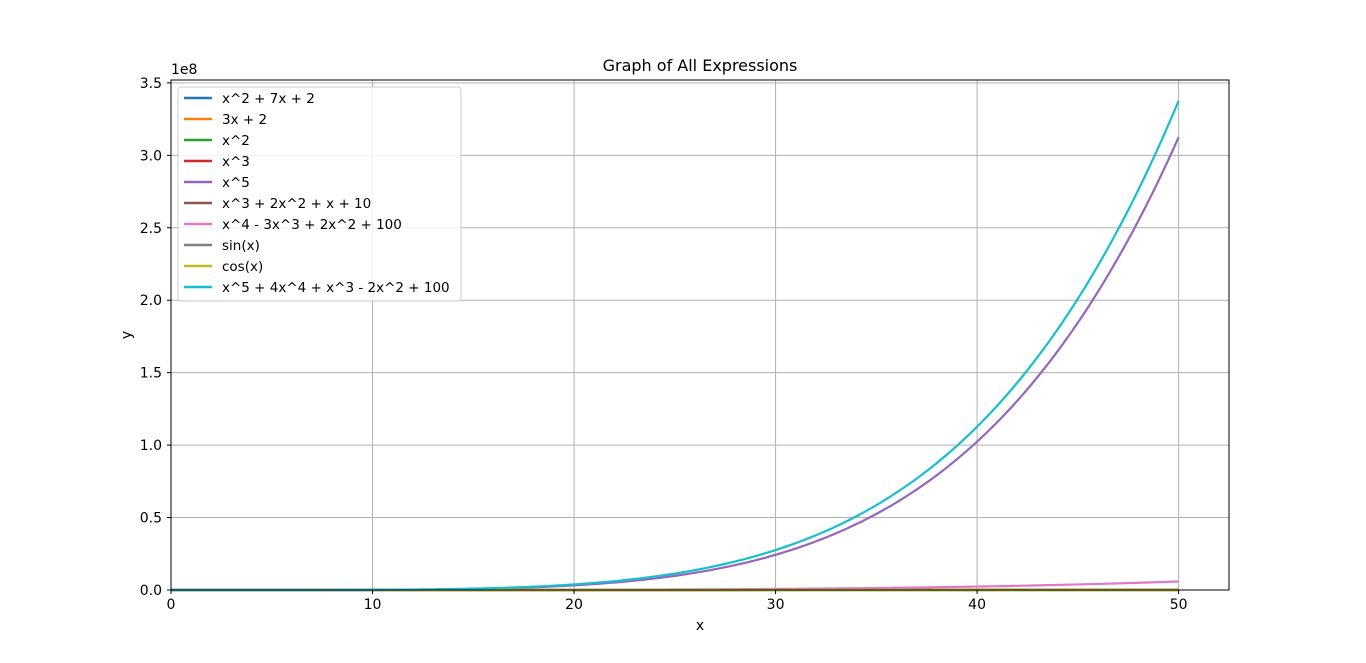  I want to click on y-tick-label: 0.0, so click(151, 591).